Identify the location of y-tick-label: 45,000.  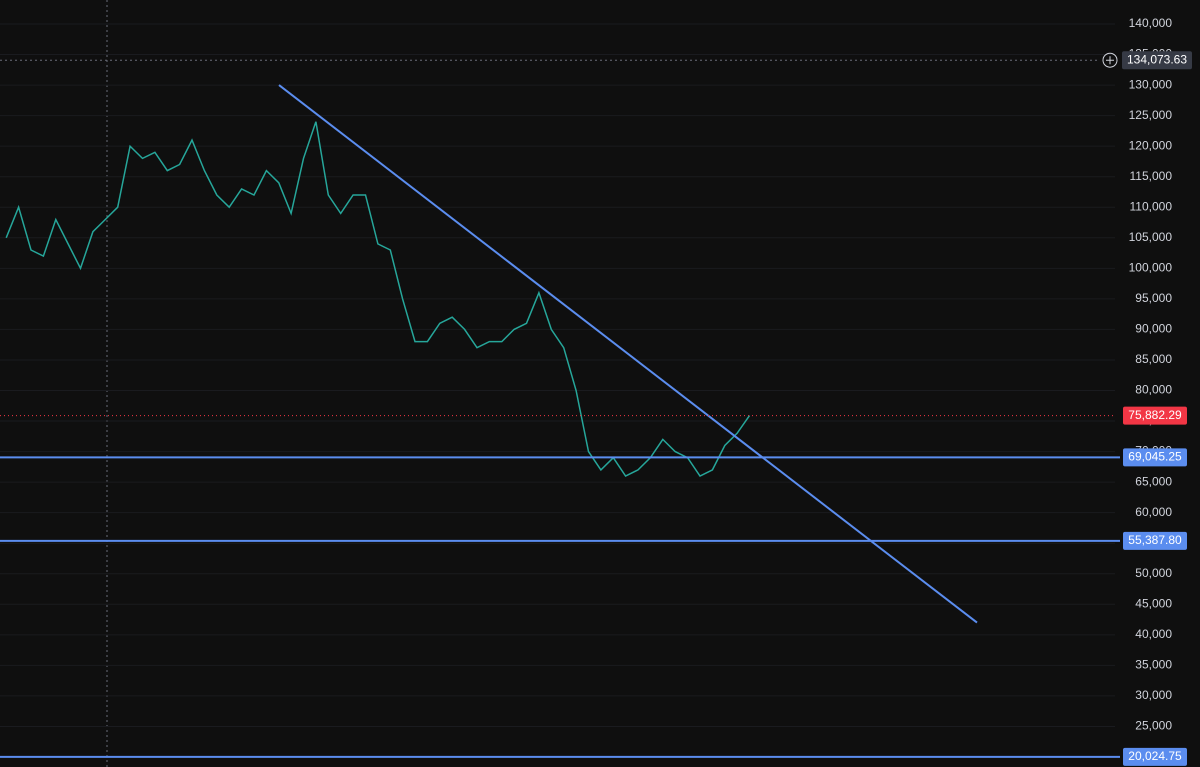
(1153, 603).